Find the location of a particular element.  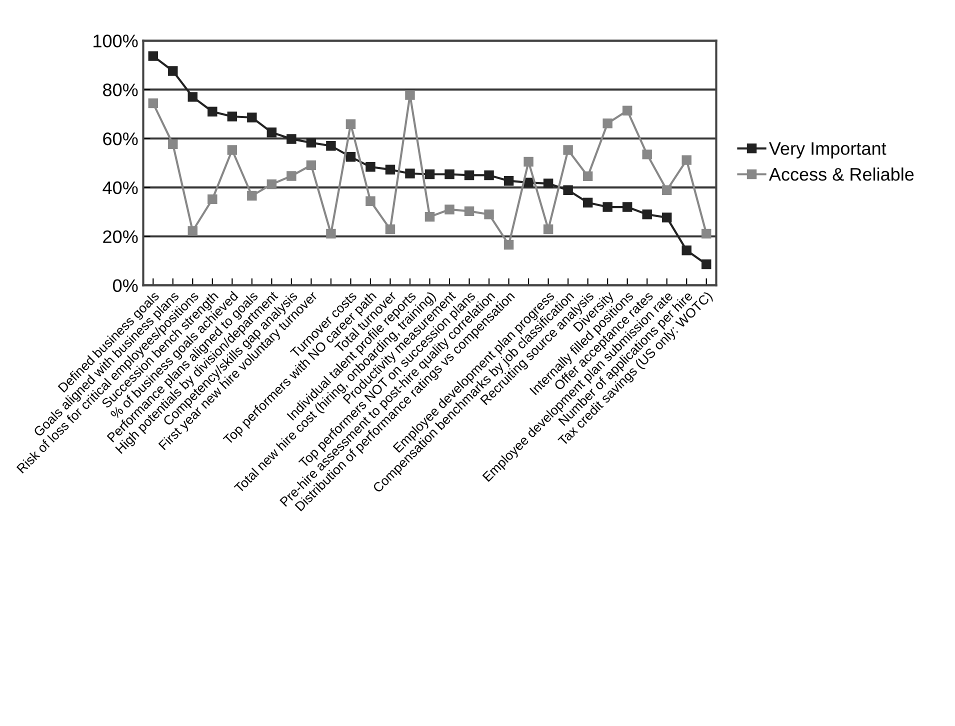

legend-label: Very Important is located at coordinates (827, 150).